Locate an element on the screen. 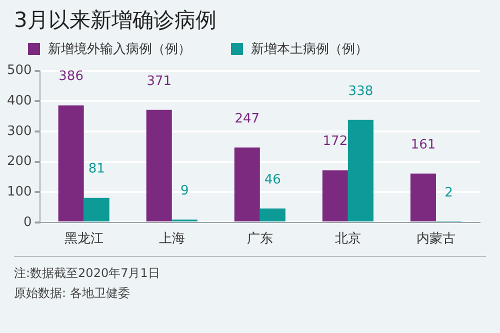 This screenshot has height=333, width=500. y-tick-label: 400 is located at coordinates (19, 100).